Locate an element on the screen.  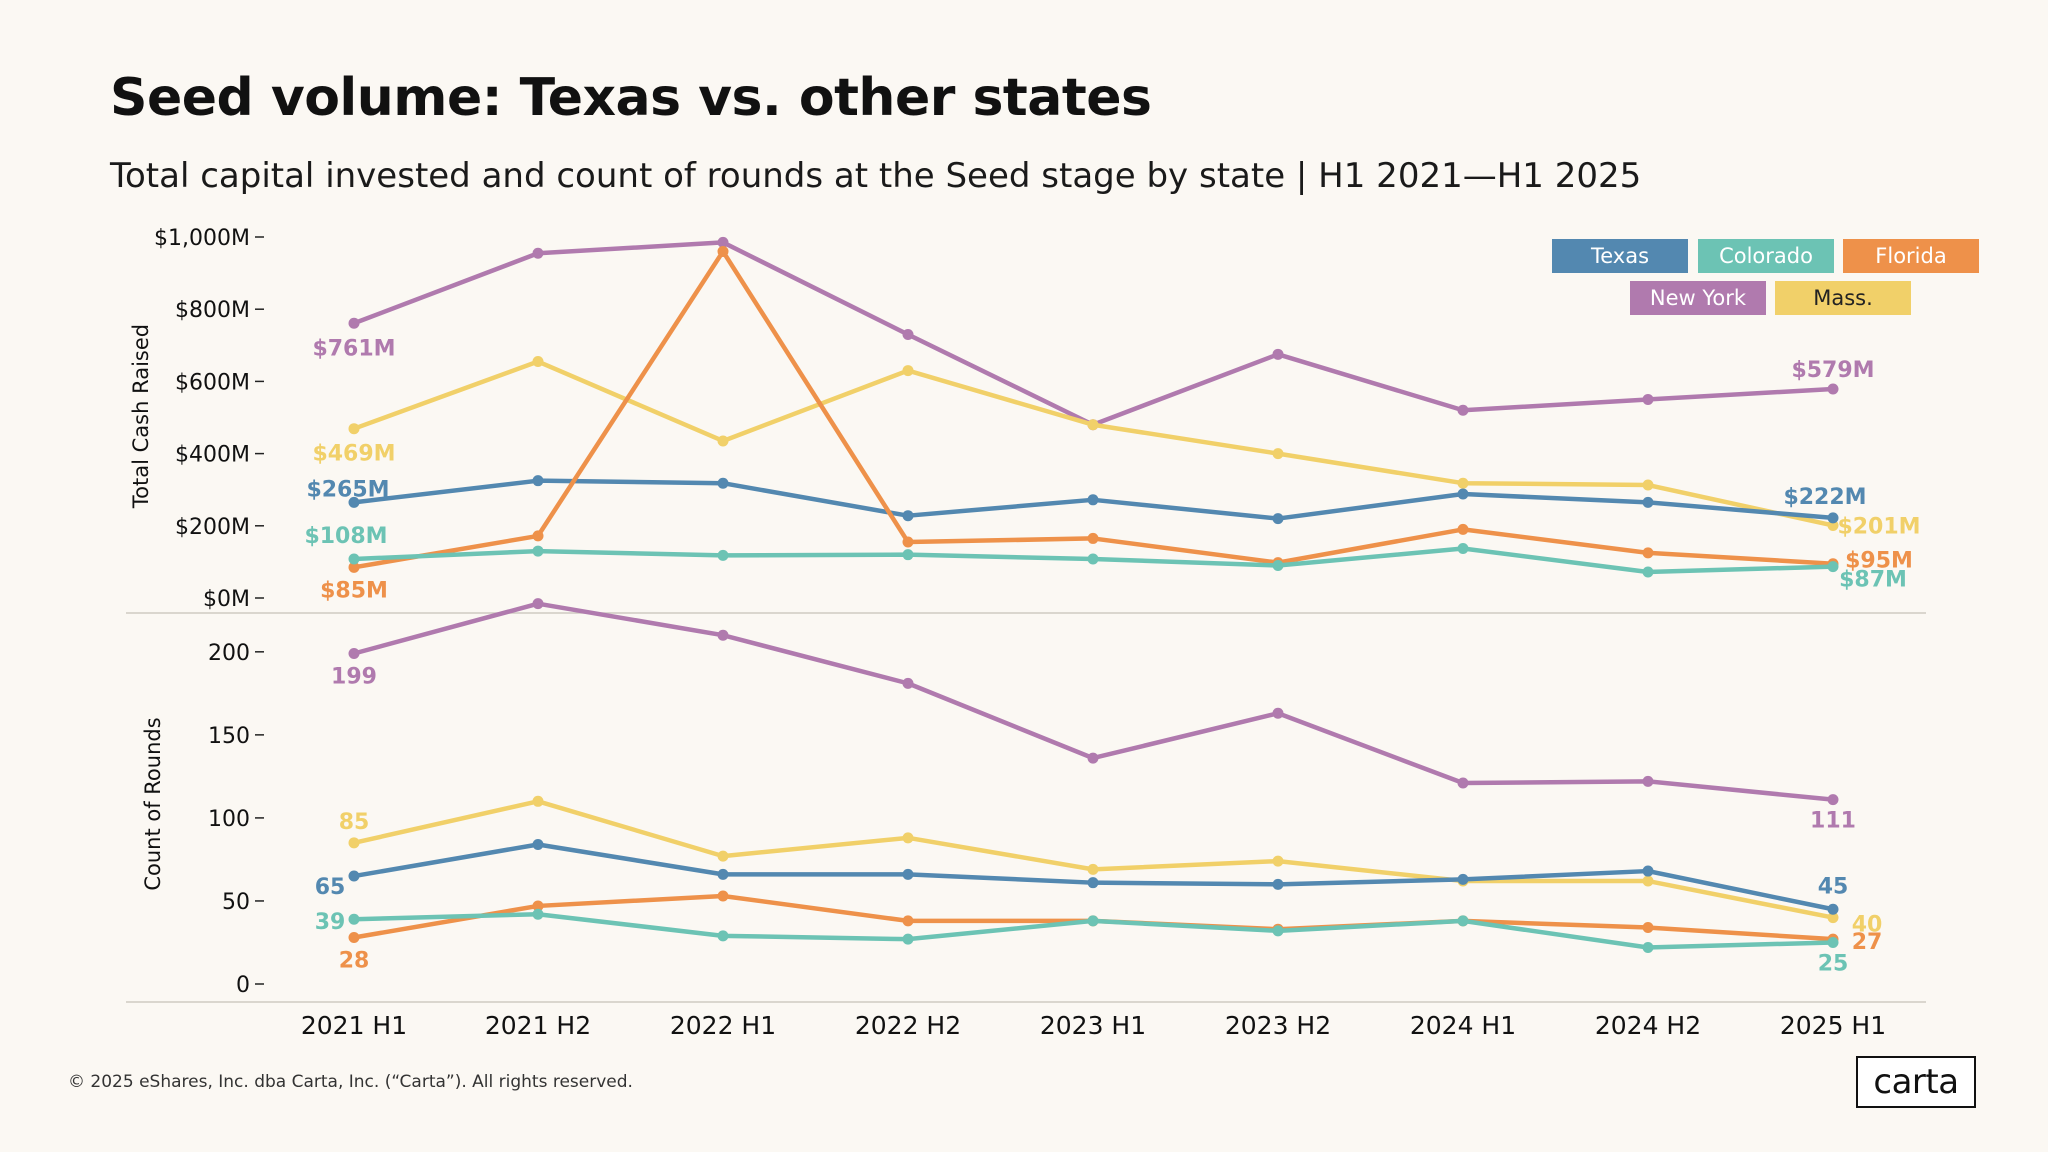
data-label: $95M is located at coordinates (1879, 561).